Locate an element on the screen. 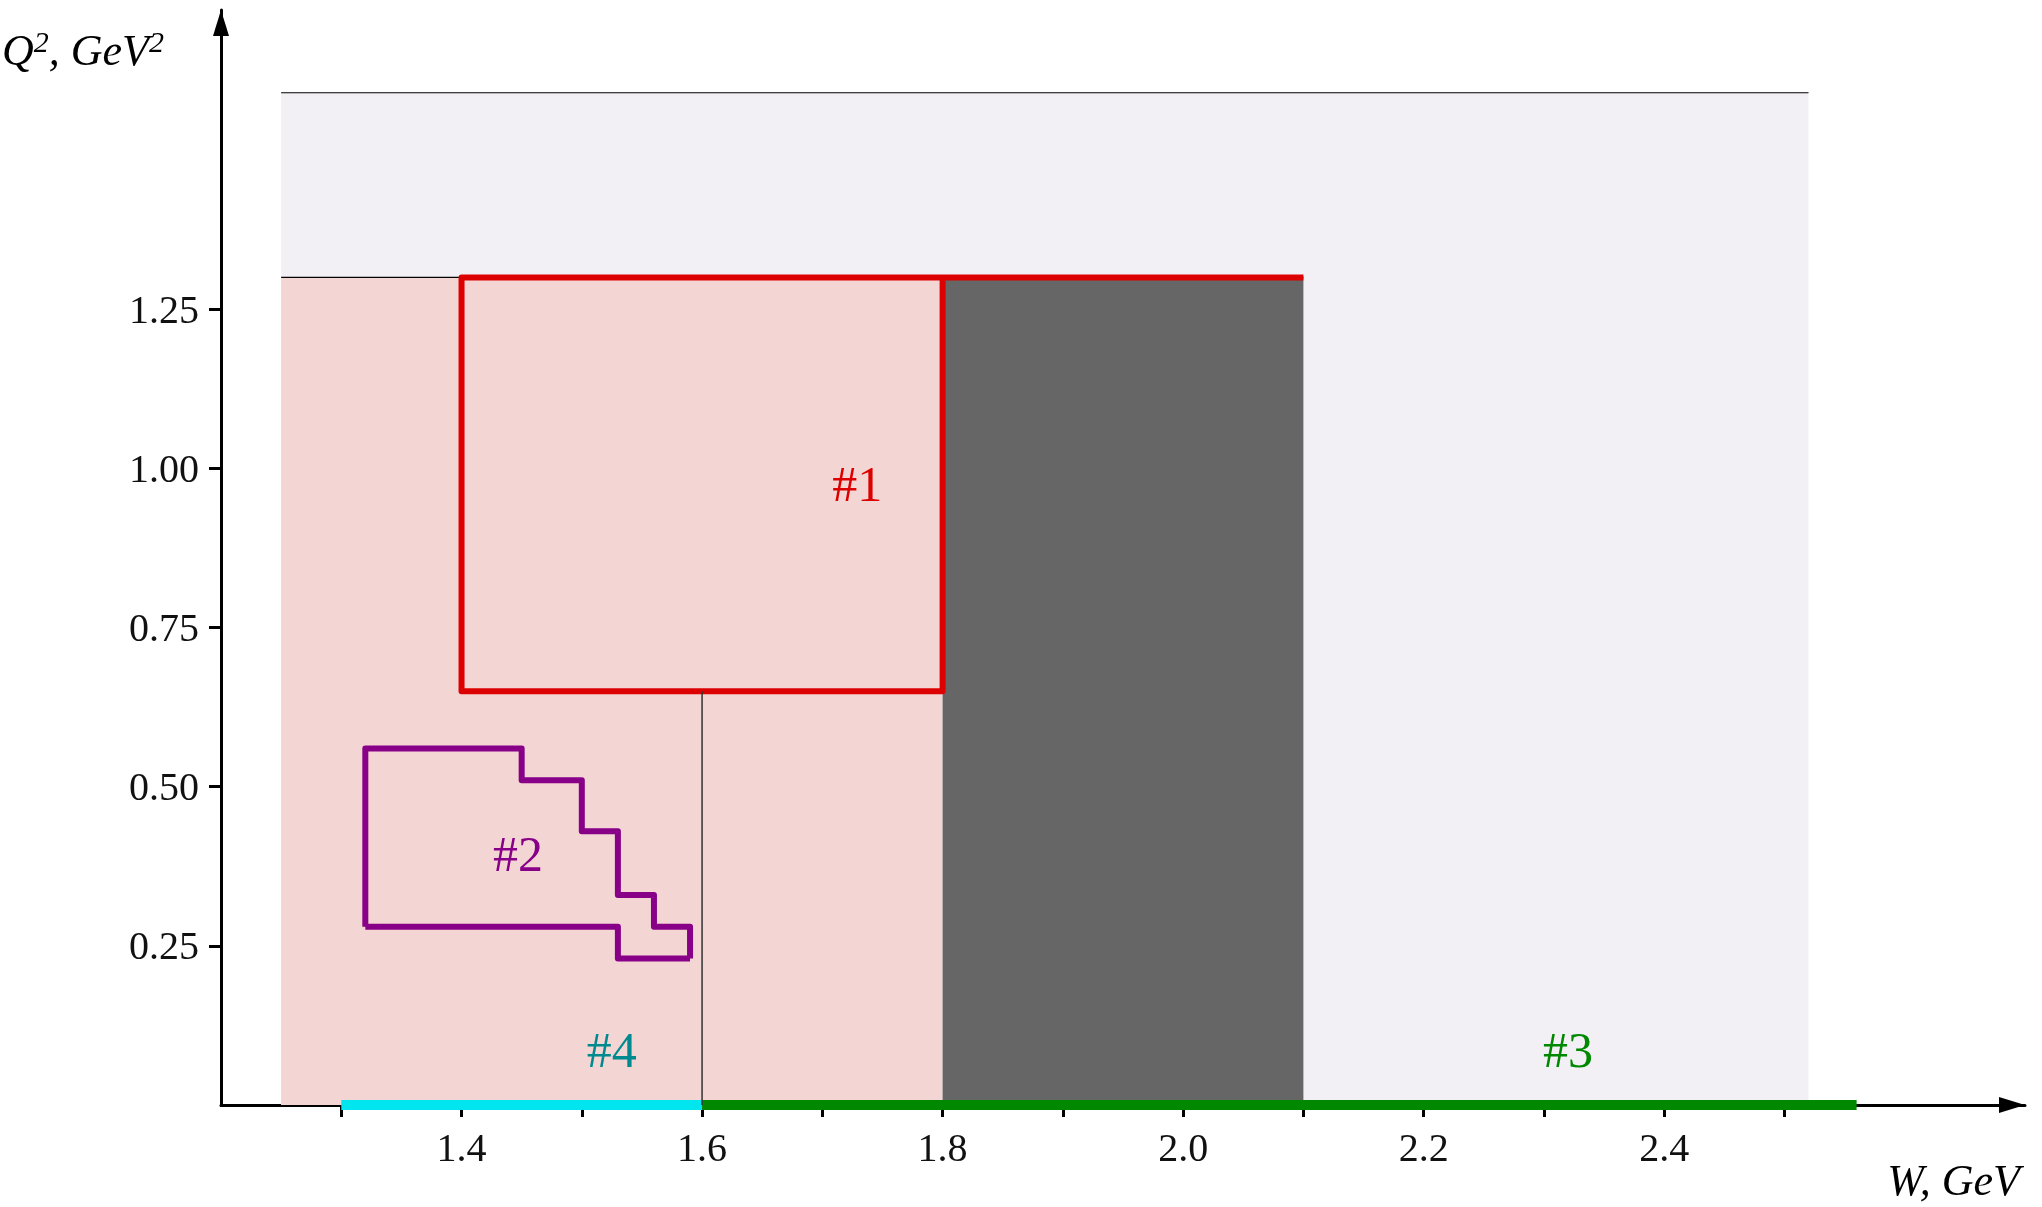  x-tick-label: 2.0 is located at coordinates (1183, 1147).